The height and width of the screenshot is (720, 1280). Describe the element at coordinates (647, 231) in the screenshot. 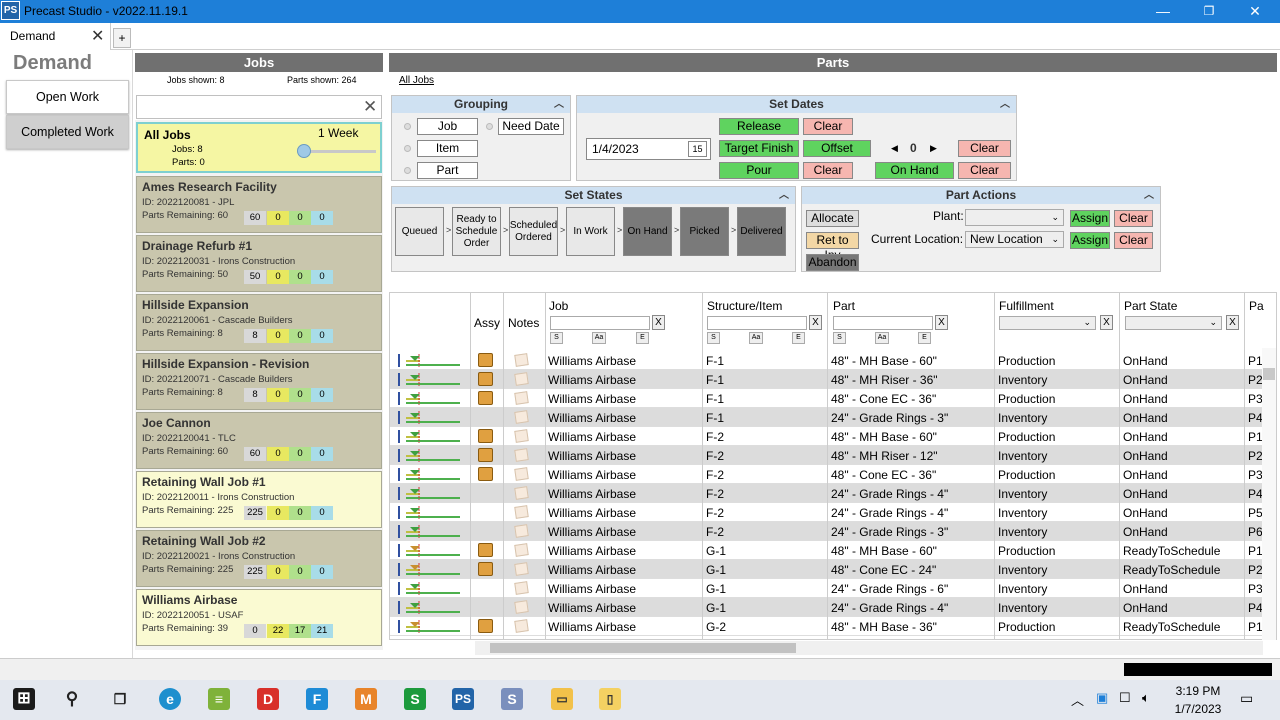

I see `state-on-hand-button: On Hand` at that location.